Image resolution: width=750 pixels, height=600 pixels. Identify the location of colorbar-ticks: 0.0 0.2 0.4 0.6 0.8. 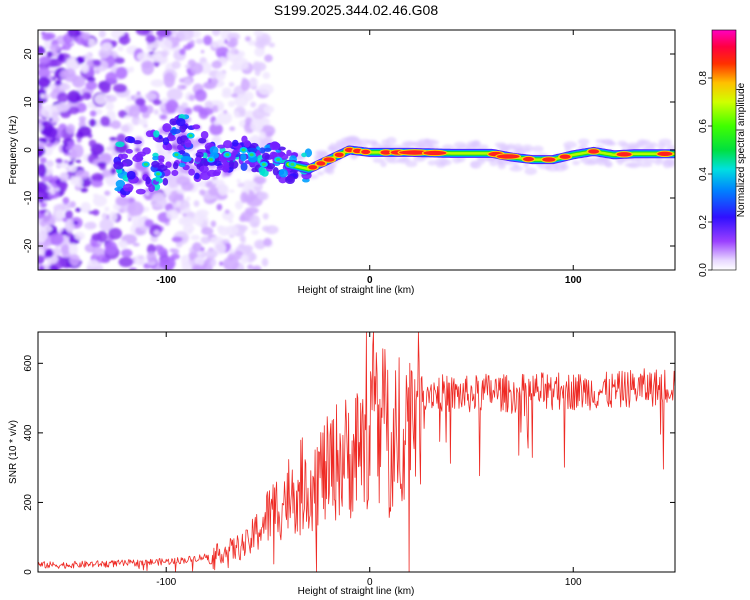
(705, 174).